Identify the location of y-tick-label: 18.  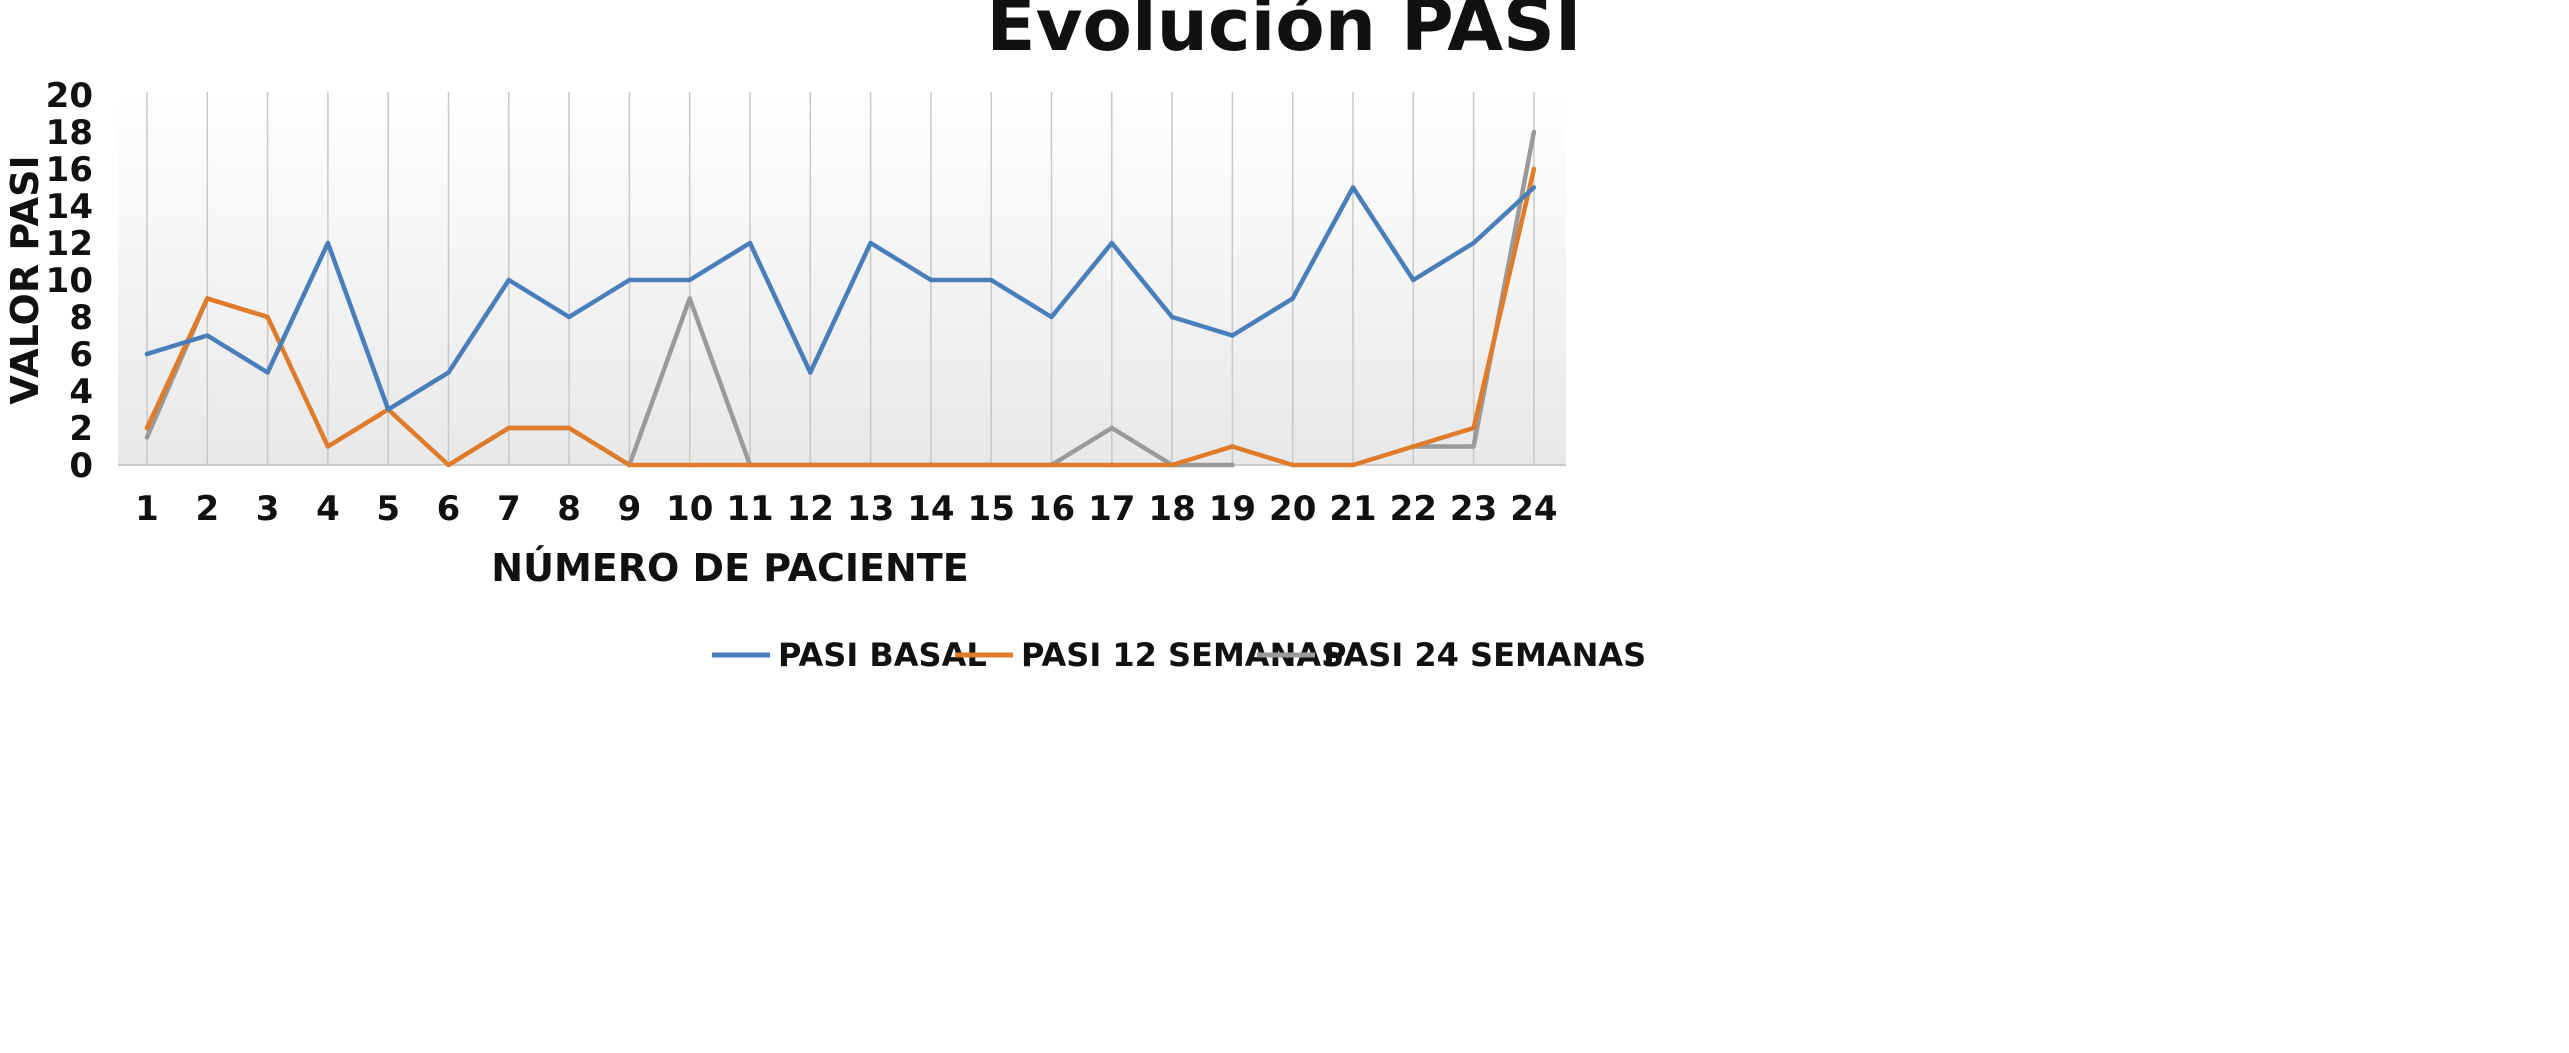
(69, 133).